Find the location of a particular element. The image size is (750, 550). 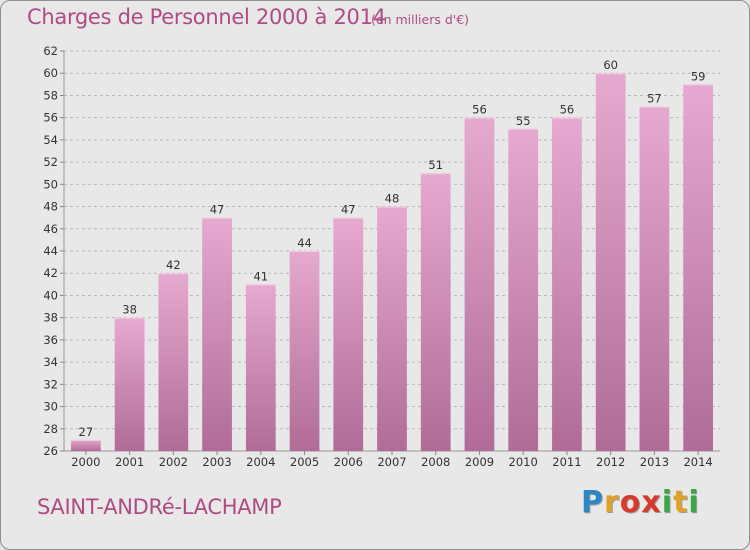

x-tick-label: 2011 is located at coordinates (566, 462).